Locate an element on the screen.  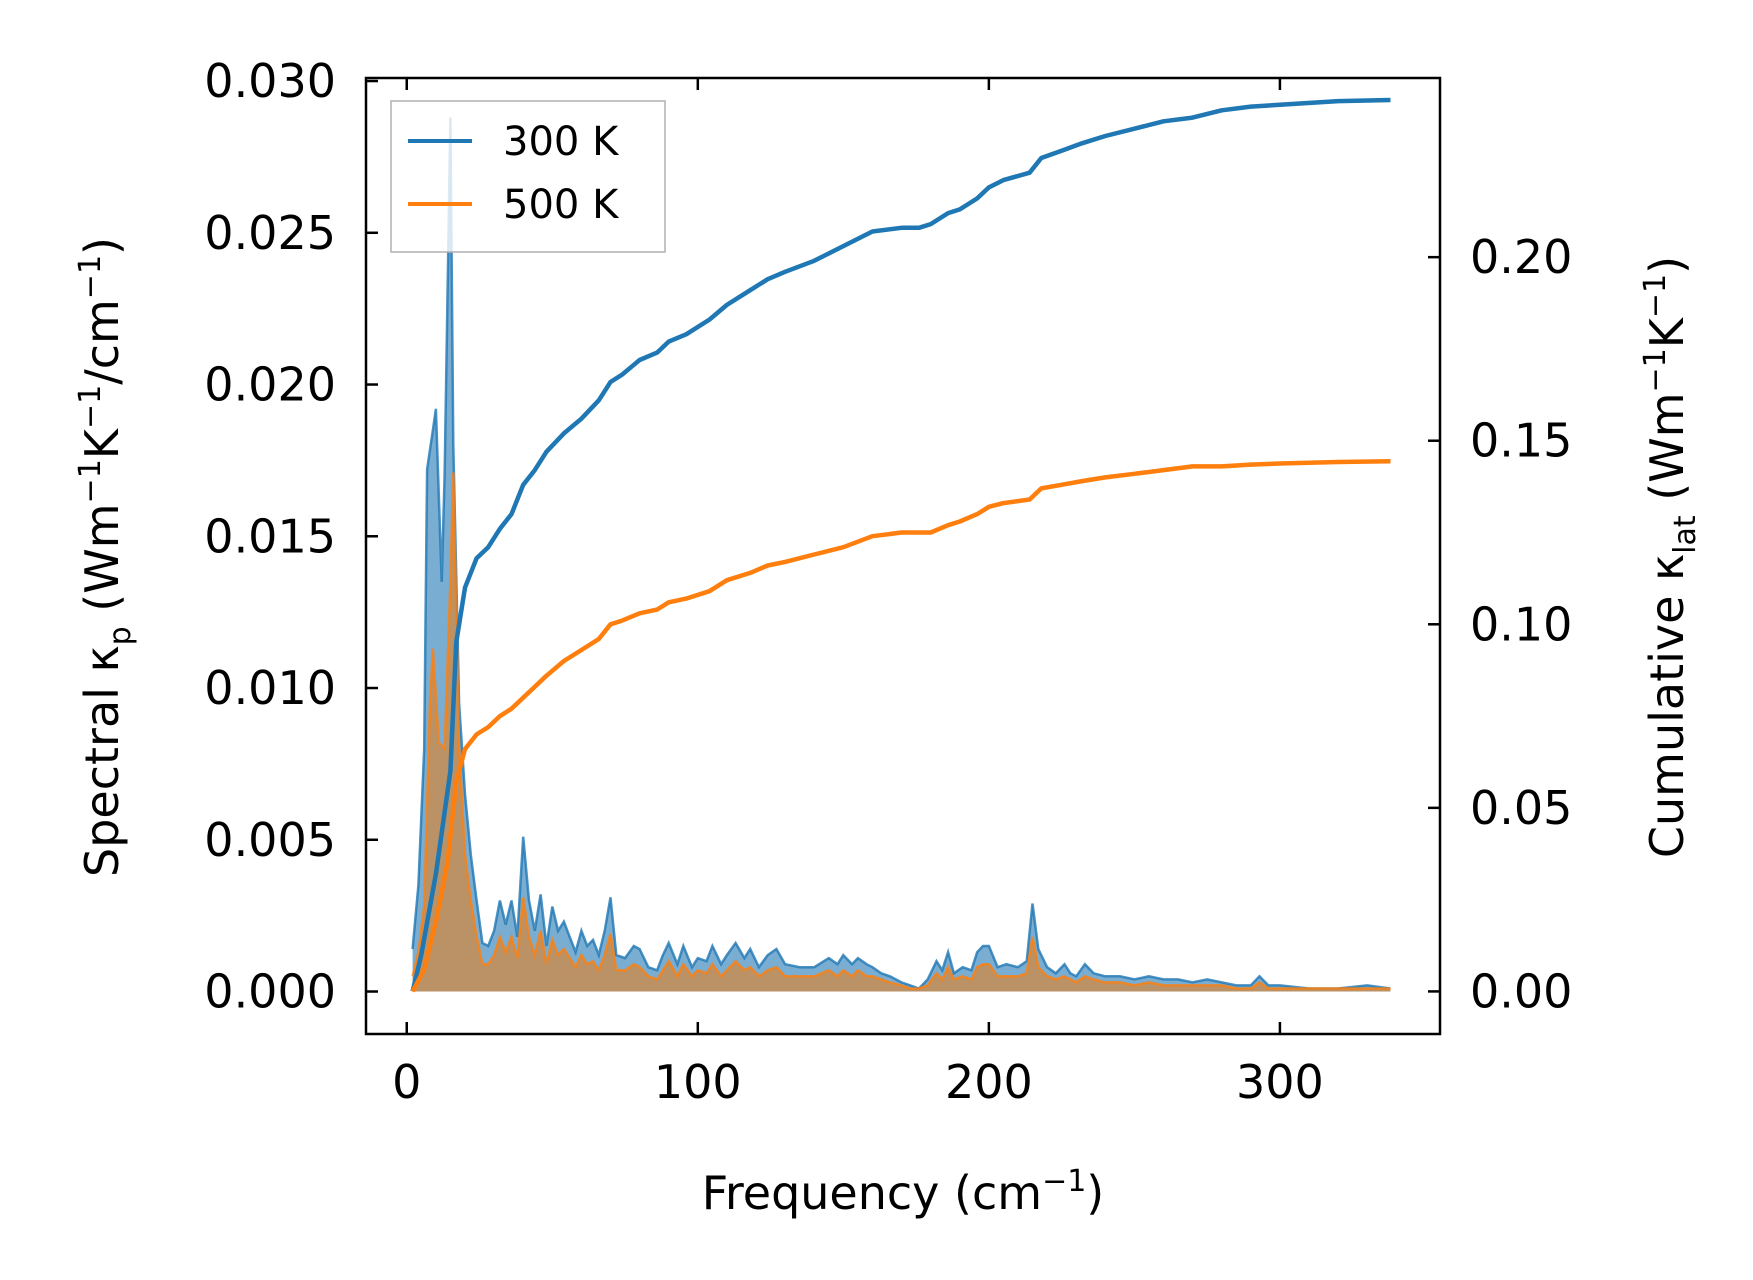
legend: 300 K 500 K is located at coordinates (528, 176).